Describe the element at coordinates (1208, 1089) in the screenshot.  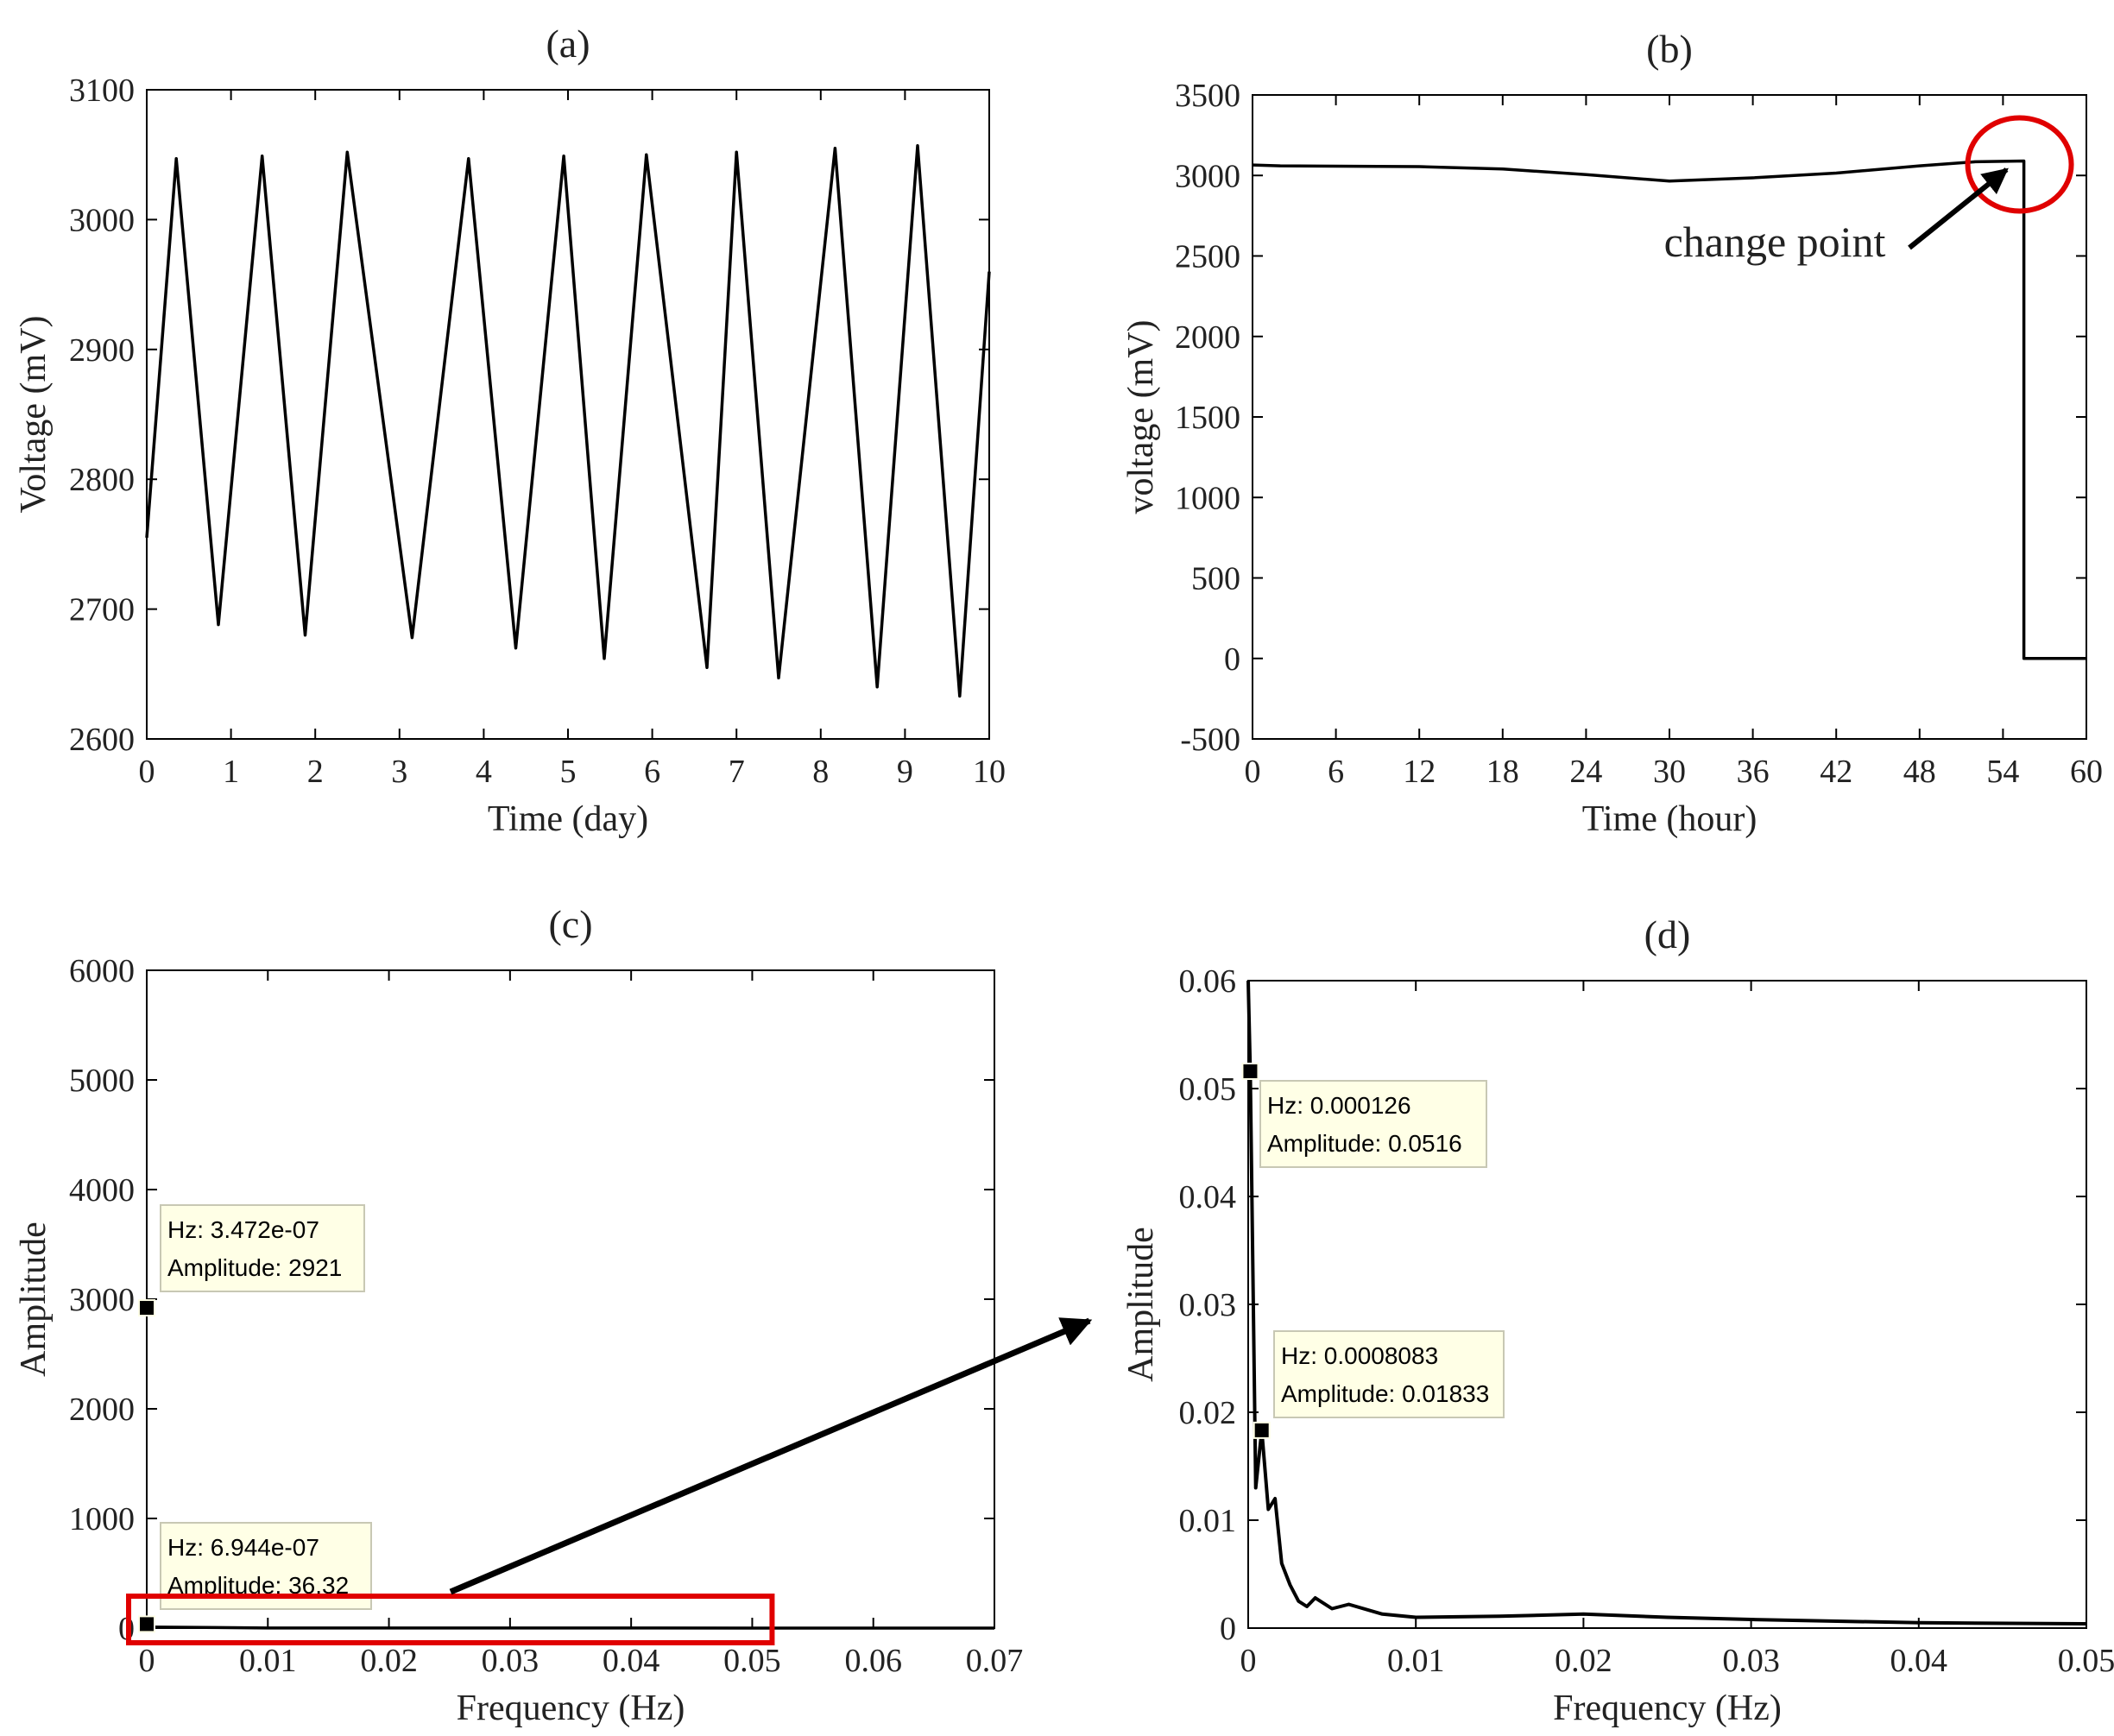
I see `y-tick-label: 0.05` at that location.